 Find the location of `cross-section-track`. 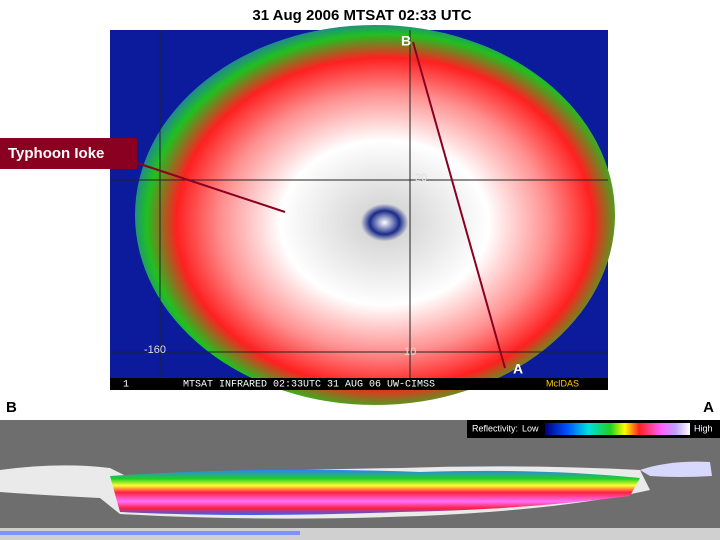

cross-section-track is located at coordinates (459, 205).